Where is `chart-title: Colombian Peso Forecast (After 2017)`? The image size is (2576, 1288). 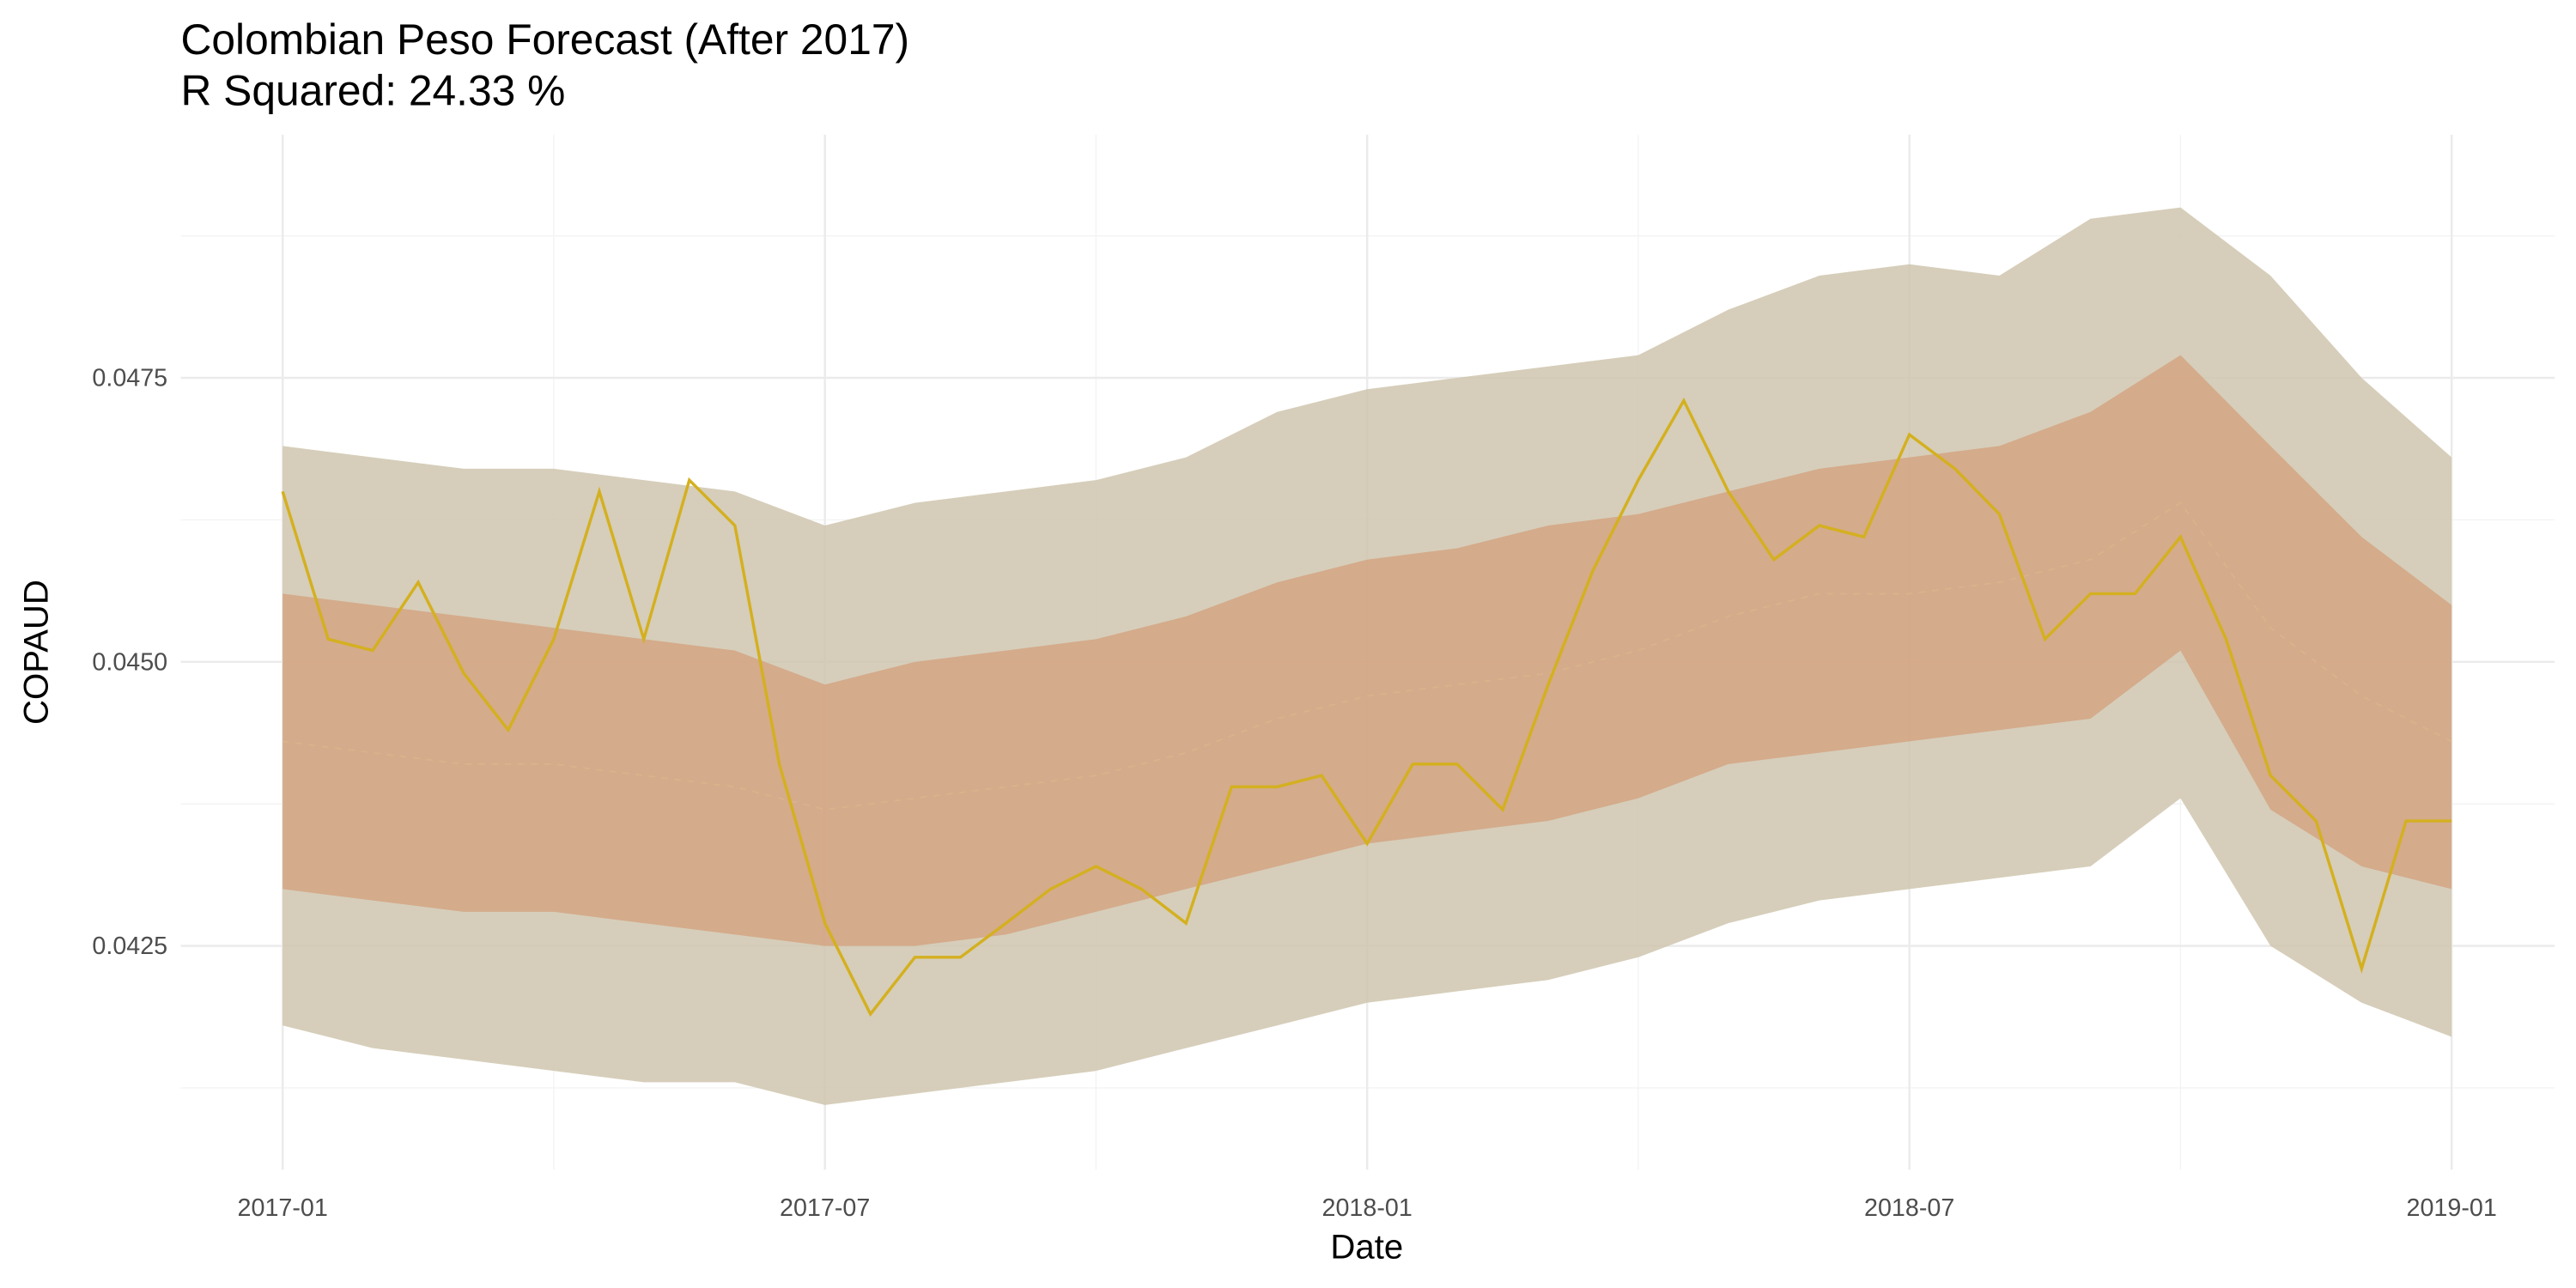
chart-title: Colombian Peso Forecast (After 2017) is located at coordinates (544, 40).